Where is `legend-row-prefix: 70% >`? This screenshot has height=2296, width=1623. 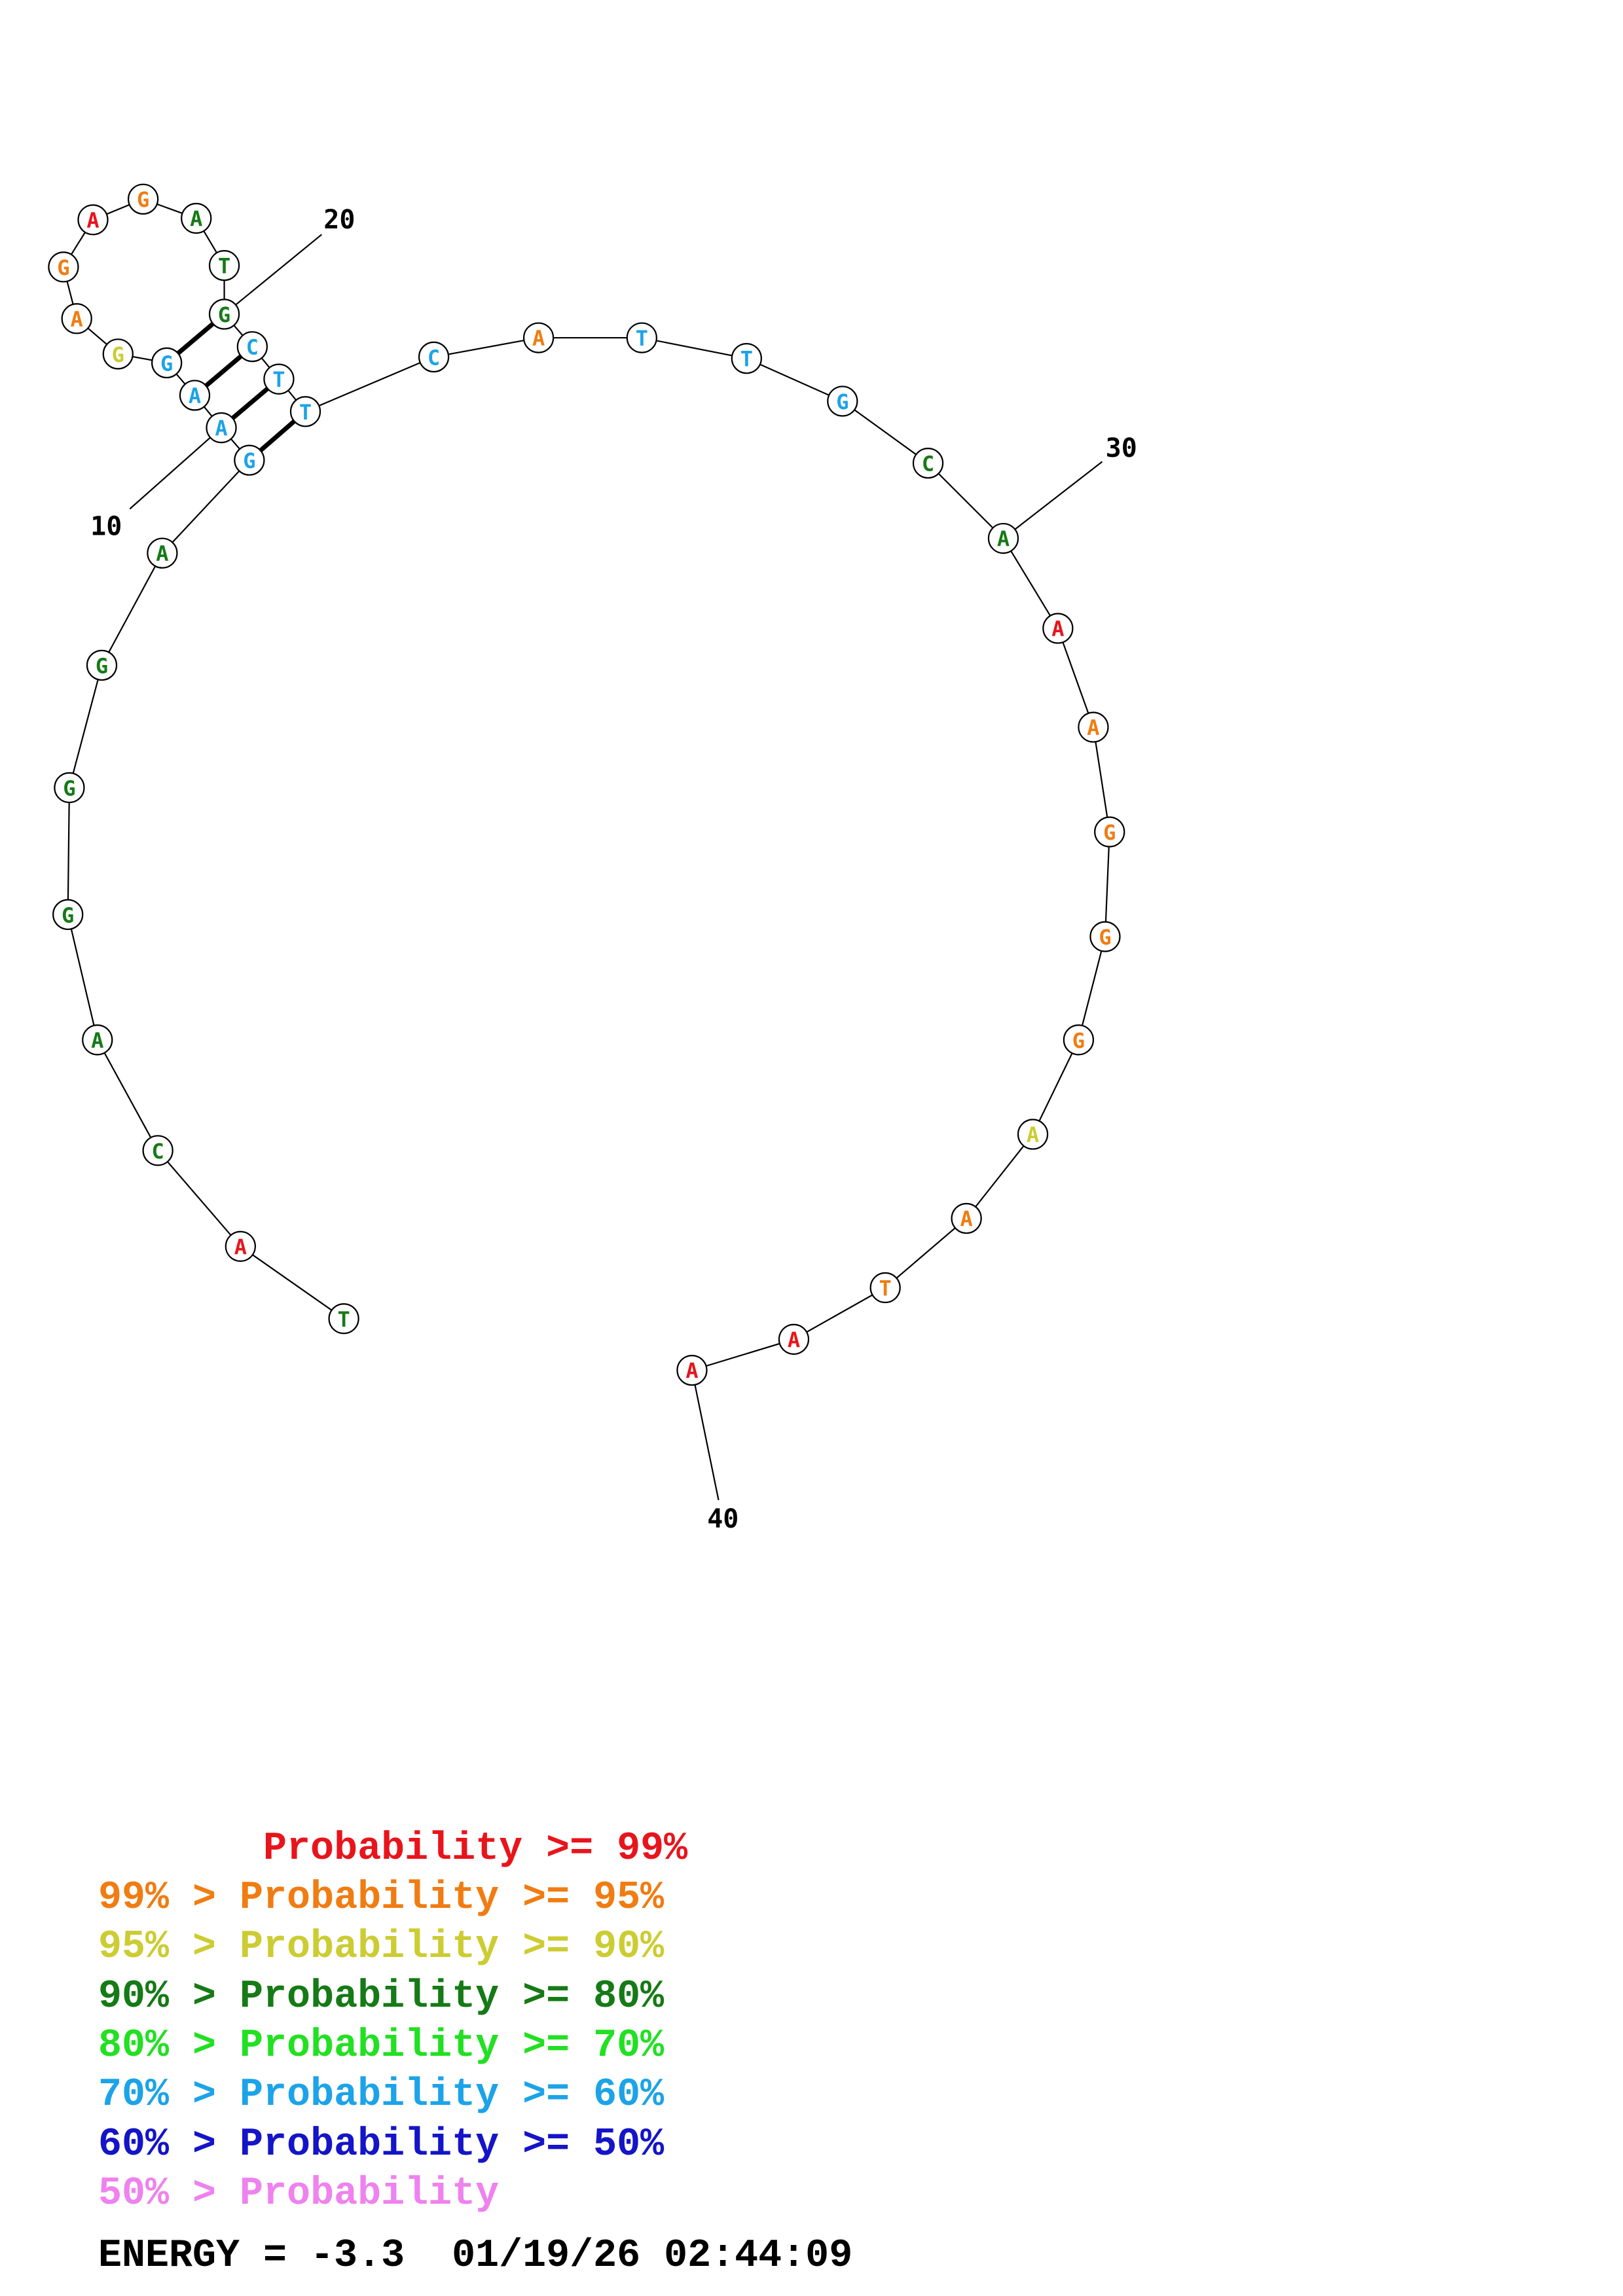
legend-row-prefix: 70% > is located at coordinates (169, 2095).